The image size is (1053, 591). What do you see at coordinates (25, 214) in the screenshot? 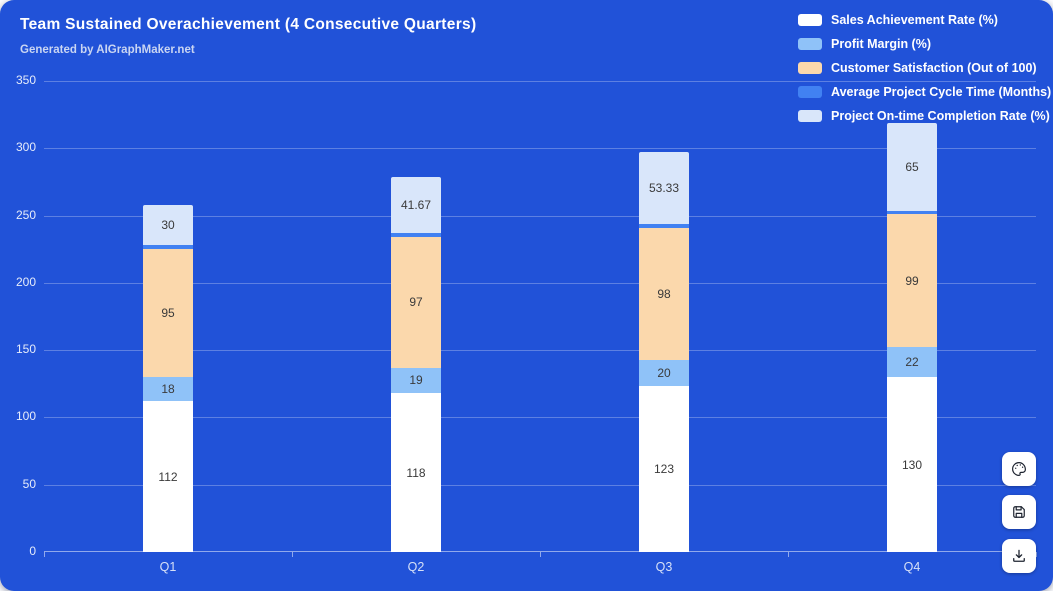
I see `y-tick-label: 250` at bounding box center [25, 214].